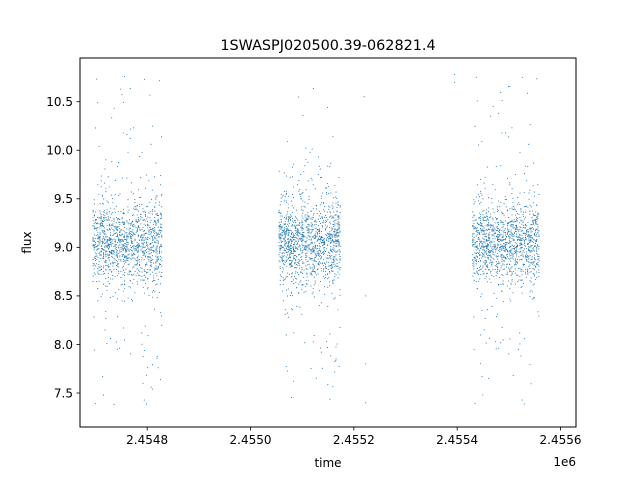 The height and width of the screenshot is (480, 640). Describe the element at coordinates (457, 440) in the screenshot. I see `x-tick-label: 2.4554` at that location.